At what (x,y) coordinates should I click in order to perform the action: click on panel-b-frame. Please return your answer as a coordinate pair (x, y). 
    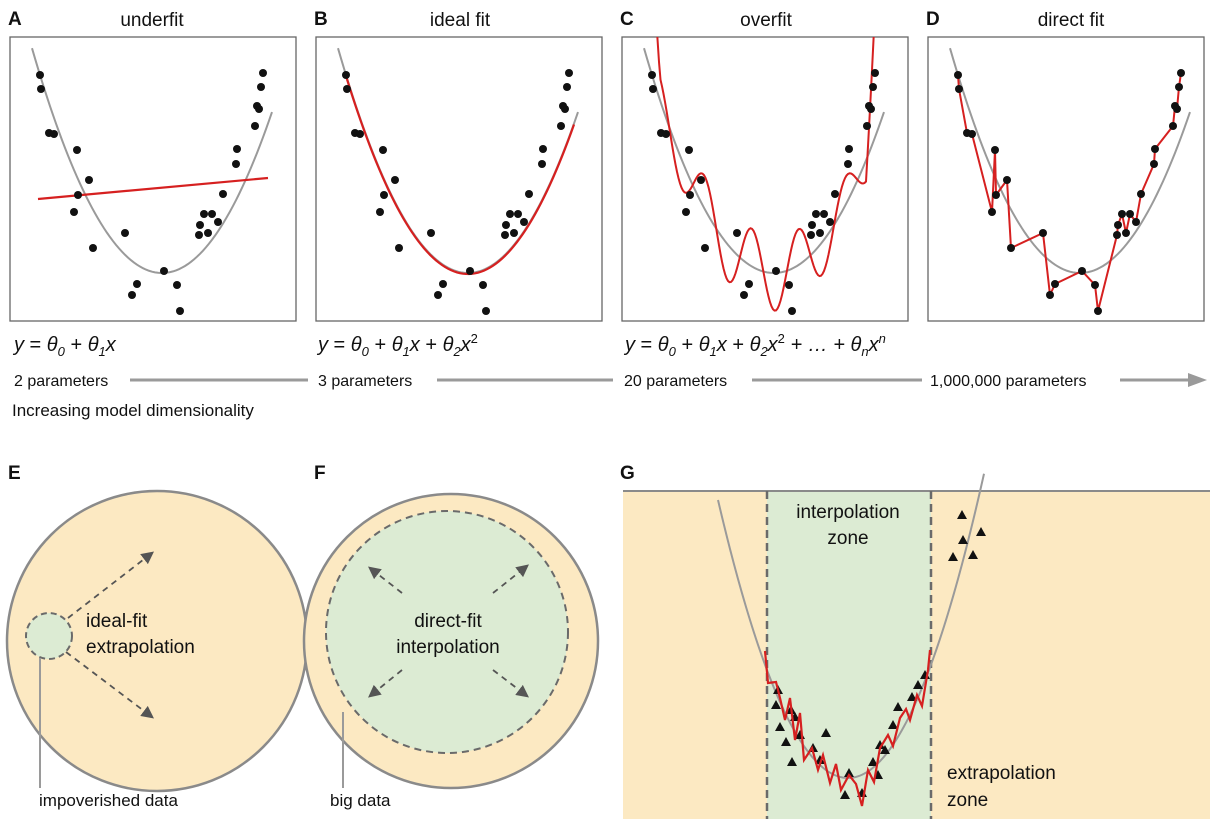
    Looking at the image, I should click on (459, 179).